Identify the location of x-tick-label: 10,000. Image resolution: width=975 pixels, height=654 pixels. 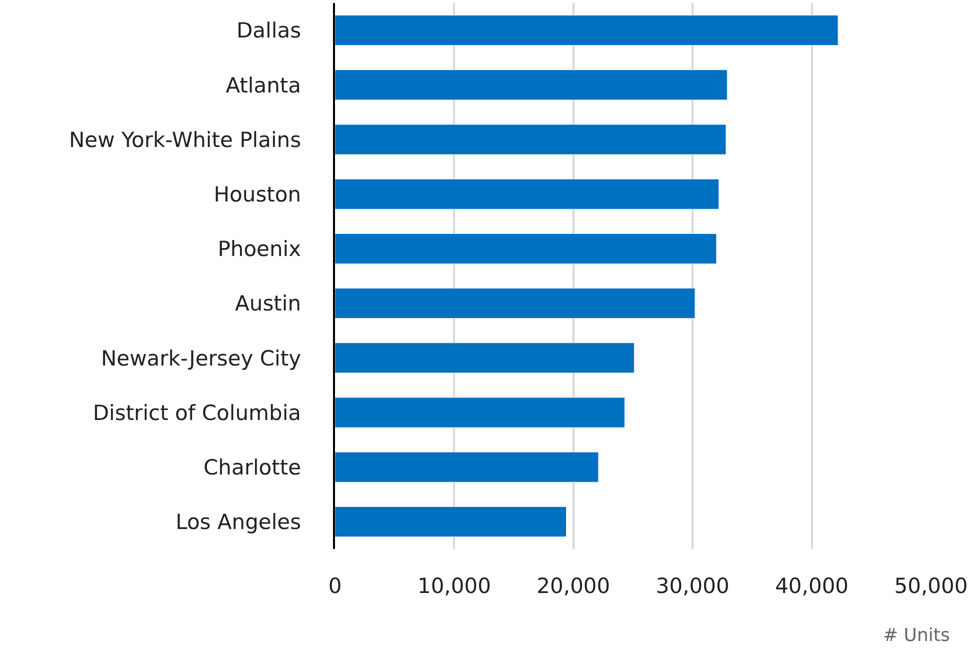
(454, 586).